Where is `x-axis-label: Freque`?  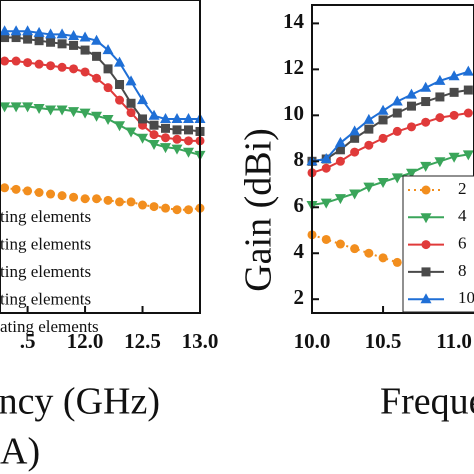 x-axis-label: Freque is located at coordinates (427, 402).